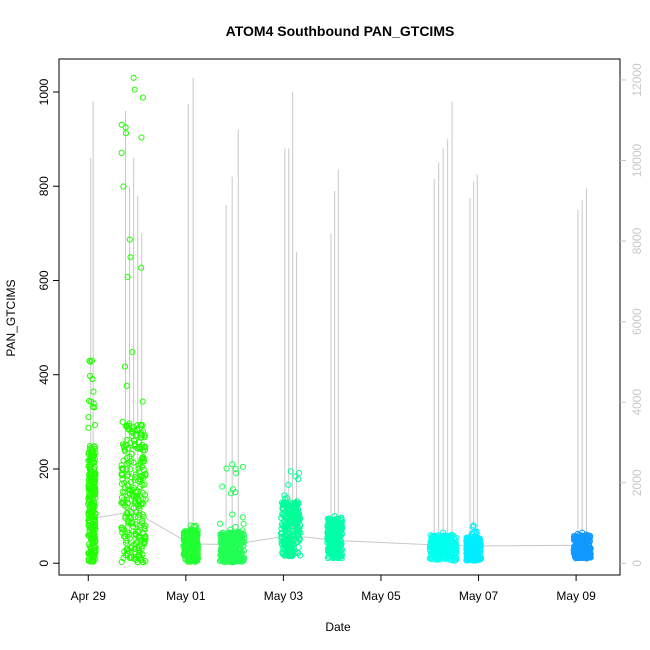 Image resolution: width=650 pixels, height=650 pixels. What do you see at coordinates (637, 80) in the screenshot?
I see `y2-tick-label: 12000` at bounding box center [637, 80].